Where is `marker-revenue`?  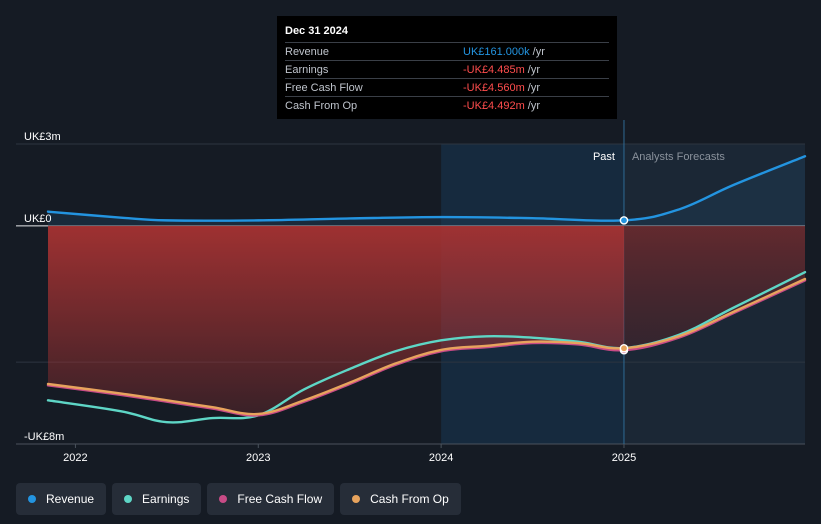
marker-revenue is located at coordinates (624, 220).